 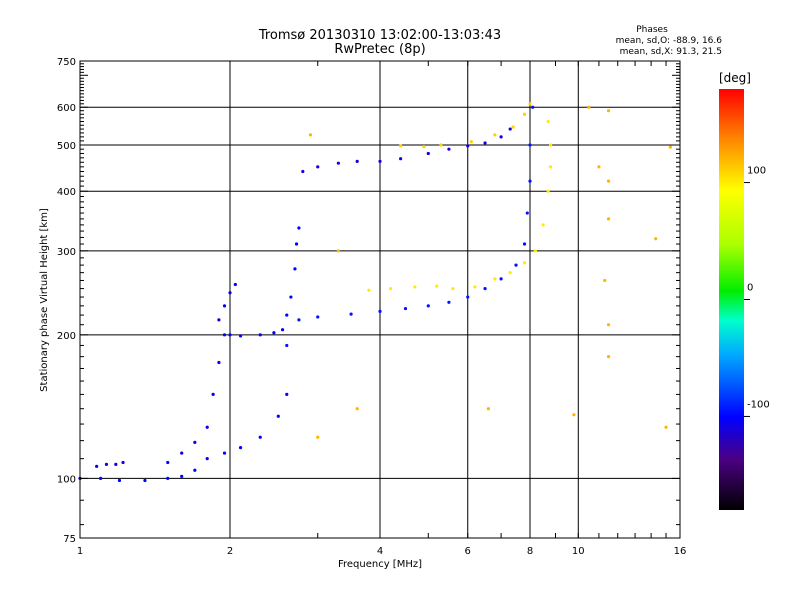 What do you see at coordinates (671, 52) in the screenshot?
I see `stats-line-x: mean, sd,X: 91.3, 21.5` at bounding box center [671, 52].